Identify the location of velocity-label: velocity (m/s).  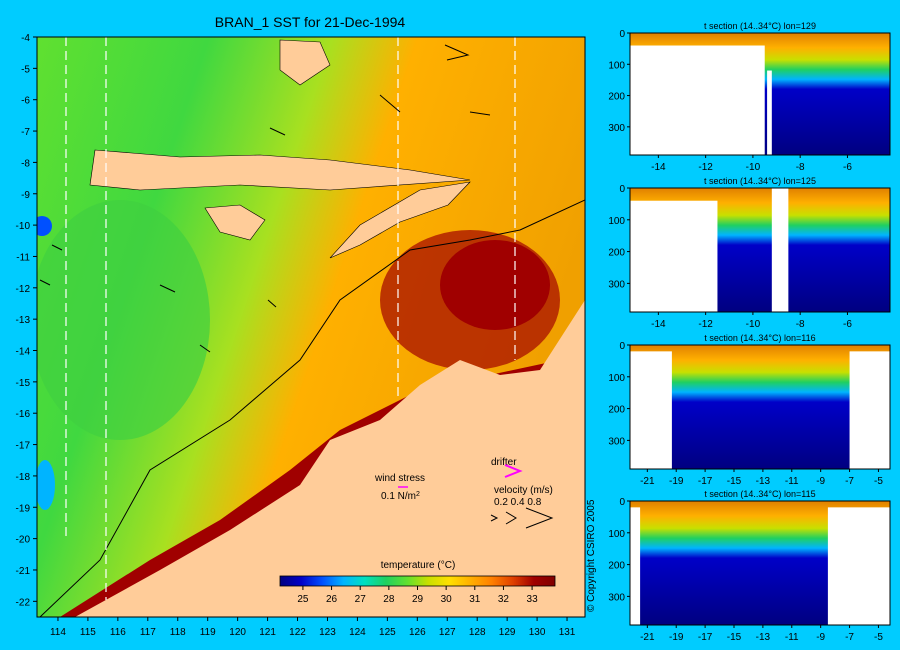
(523, 490).